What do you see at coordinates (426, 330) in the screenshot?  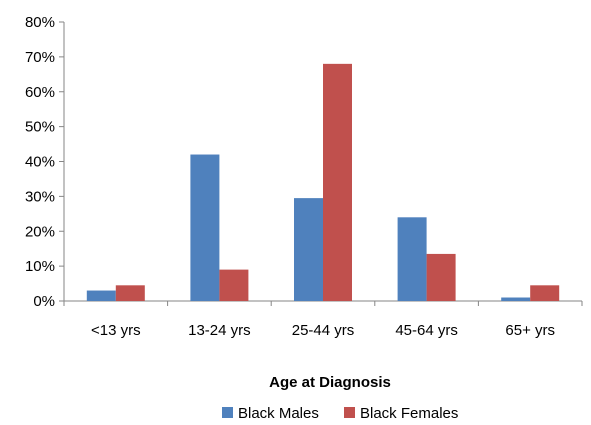 I see `x-tick-label: 45-64 yrs` at bounding box center [426, 330].